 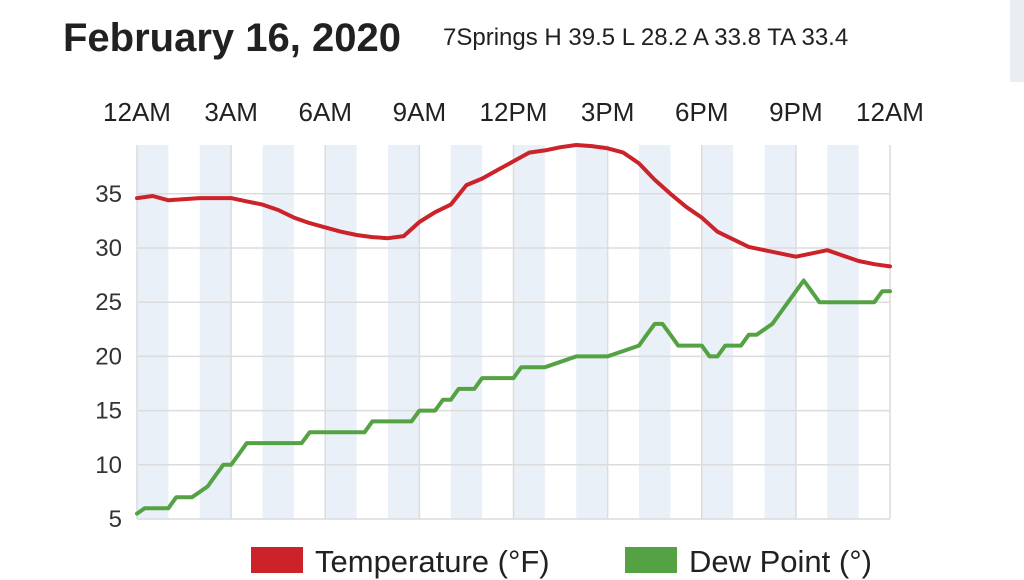 What do you see at coordinates (419, 112) in the screenshot?
I see `x-tick-label: 9AM` at bounding box center [419, 112].